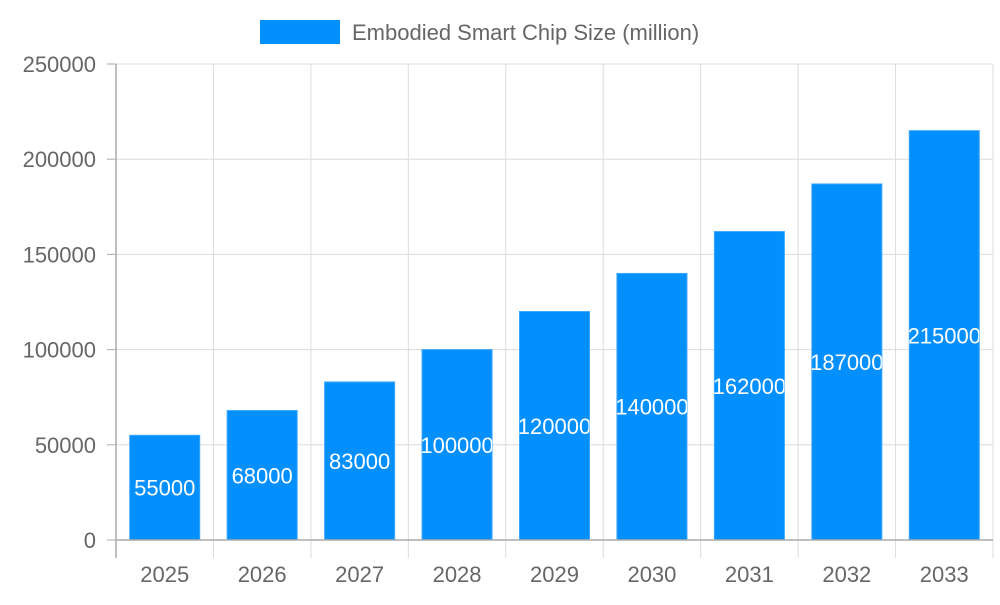  I want to click on data-label-2033: 215000, so click(944, 335).